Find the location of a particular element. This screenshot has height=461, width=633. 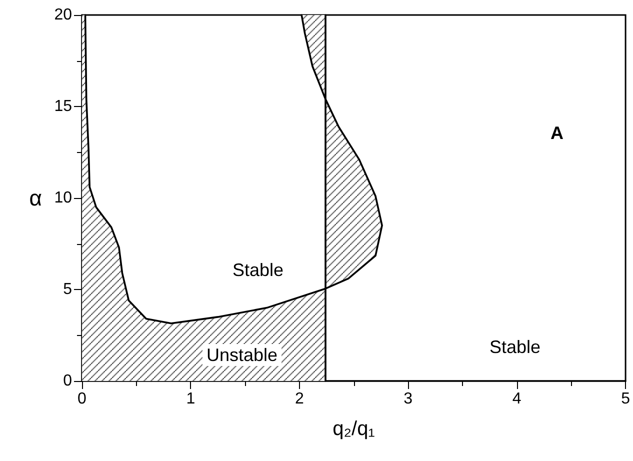

x-tick-label: 2 is located at coordinates (299, 399).